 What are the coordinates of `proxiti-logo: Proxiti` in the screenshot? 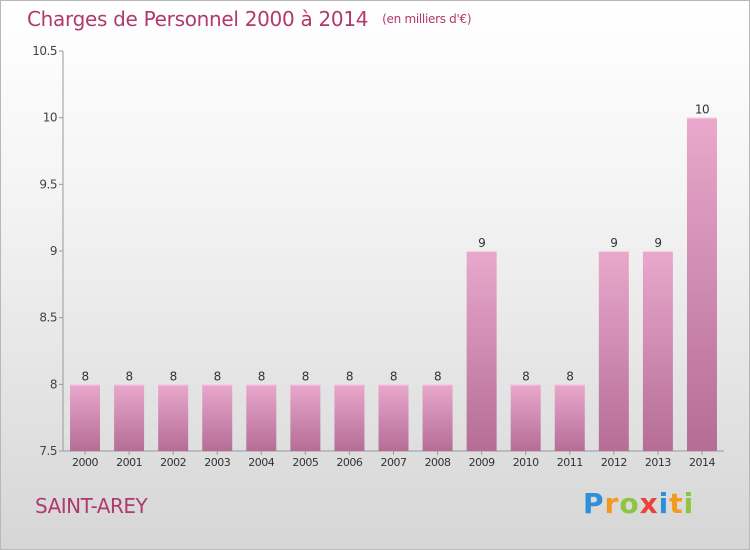 It's located at (638, 503).